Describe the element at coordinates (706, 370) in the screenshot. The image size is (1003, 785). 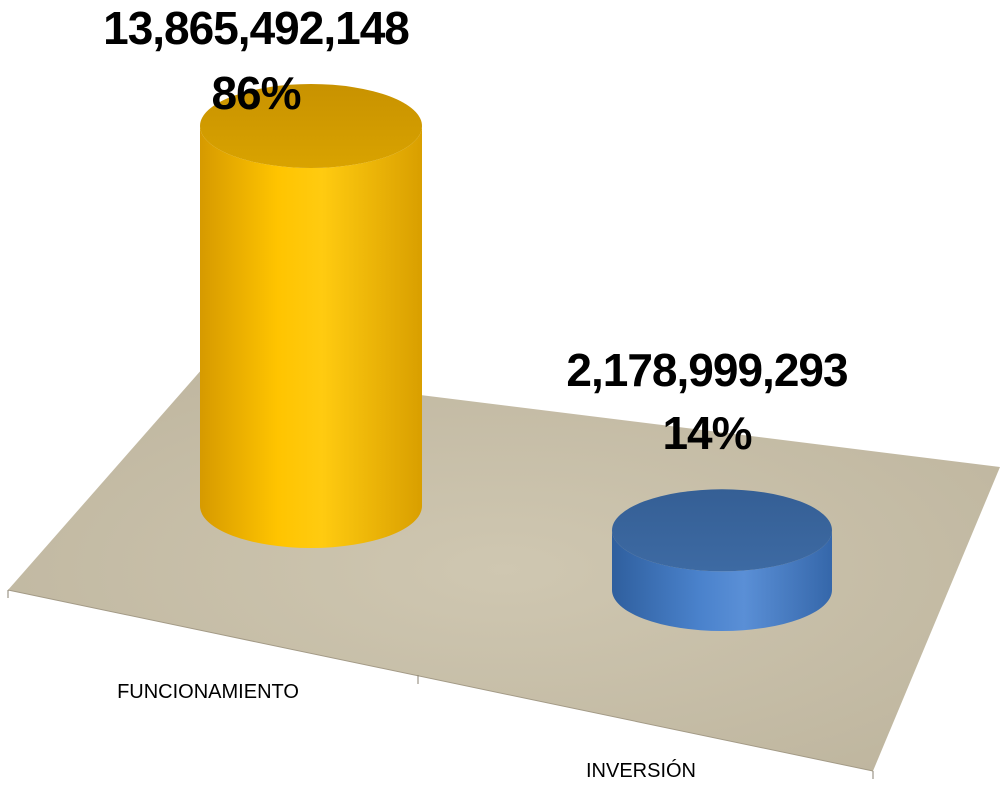
I see `data-label-value-inversion: 2,178,999,293` at that location.